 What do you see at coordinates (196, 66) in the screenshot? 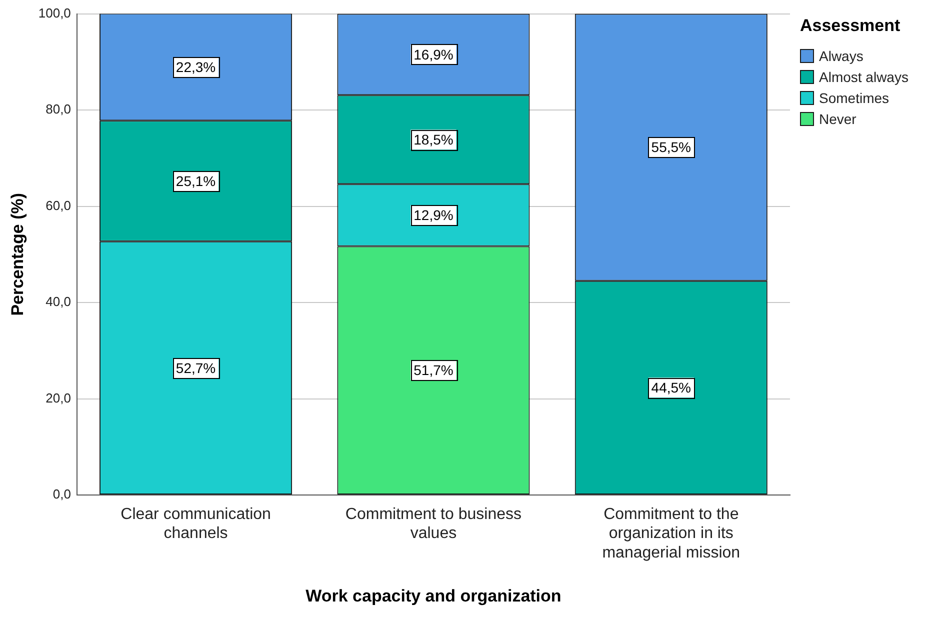
I see `data-label: 22,3%` at bounding box center [196, 66].